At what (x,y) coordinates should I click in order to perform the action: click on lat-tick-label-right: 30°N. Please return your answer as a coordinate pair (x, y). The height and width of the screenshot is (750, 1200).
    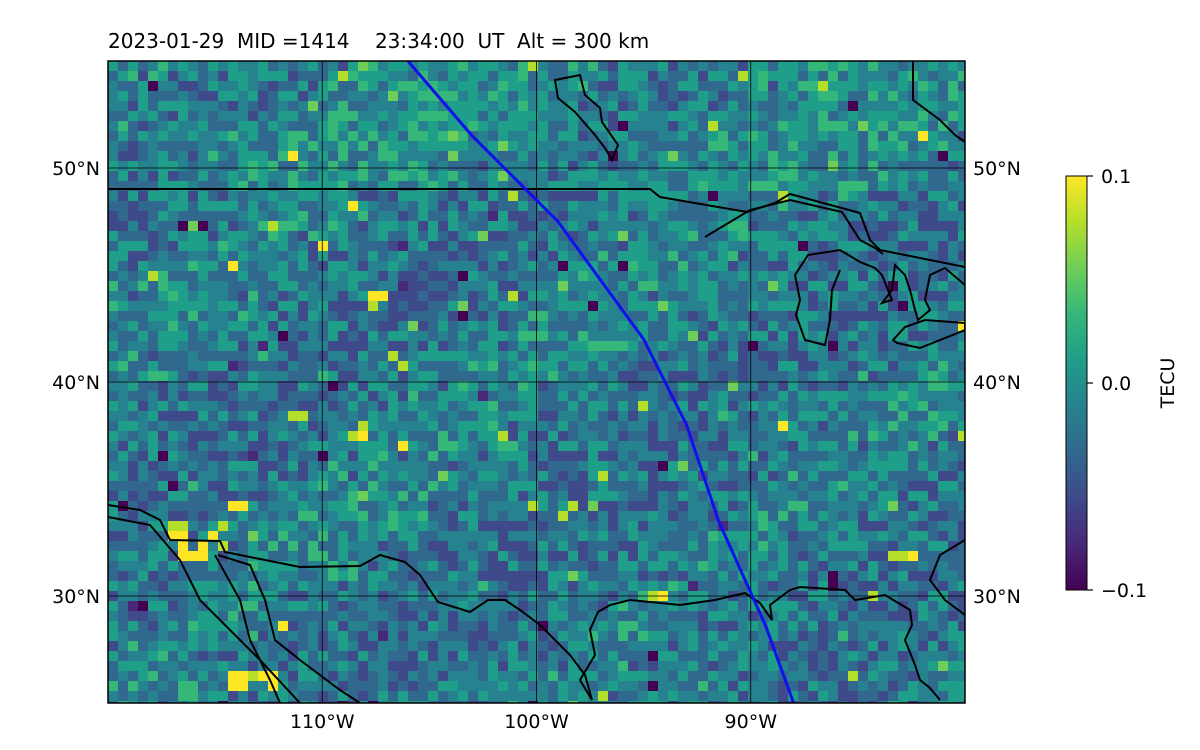
    Looking at the image, I should click on (997, 597).